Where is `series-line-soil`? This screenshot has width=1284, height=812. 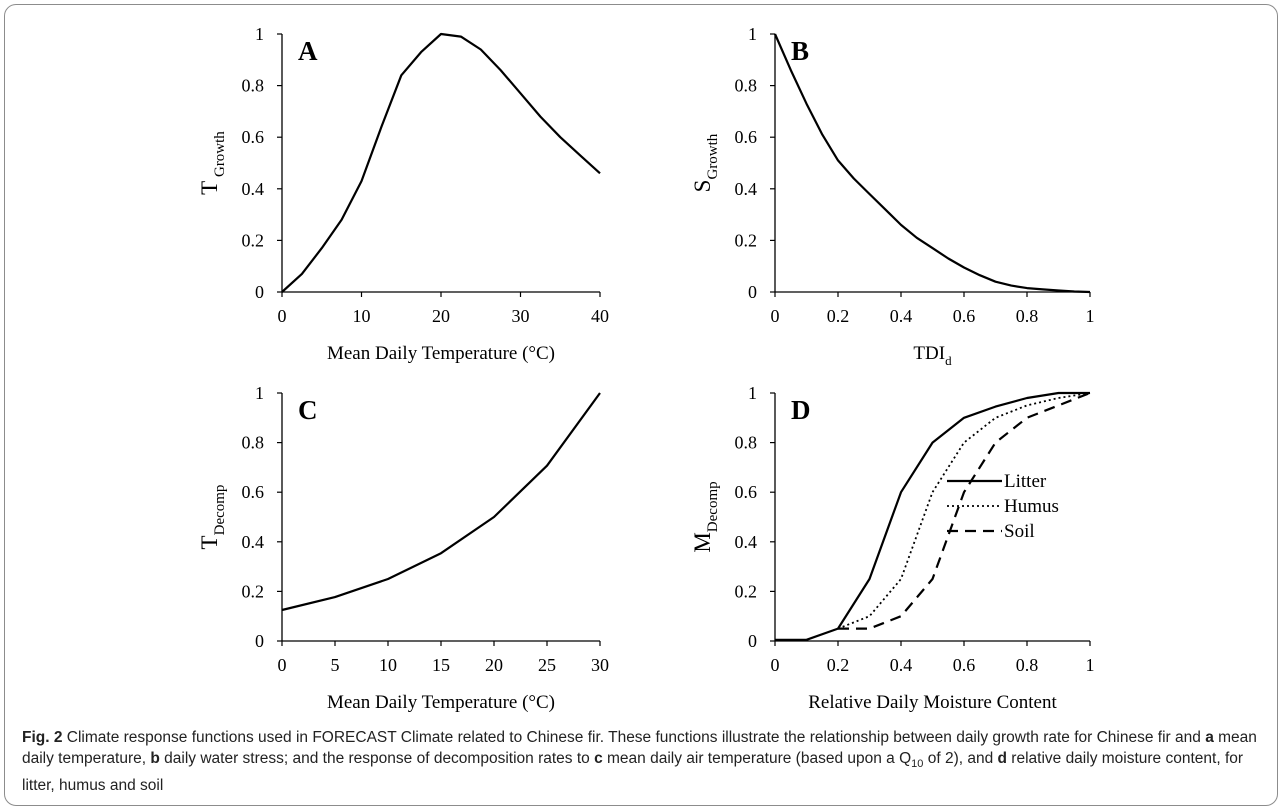 series-line-soil is located at coordinates (964, 510).